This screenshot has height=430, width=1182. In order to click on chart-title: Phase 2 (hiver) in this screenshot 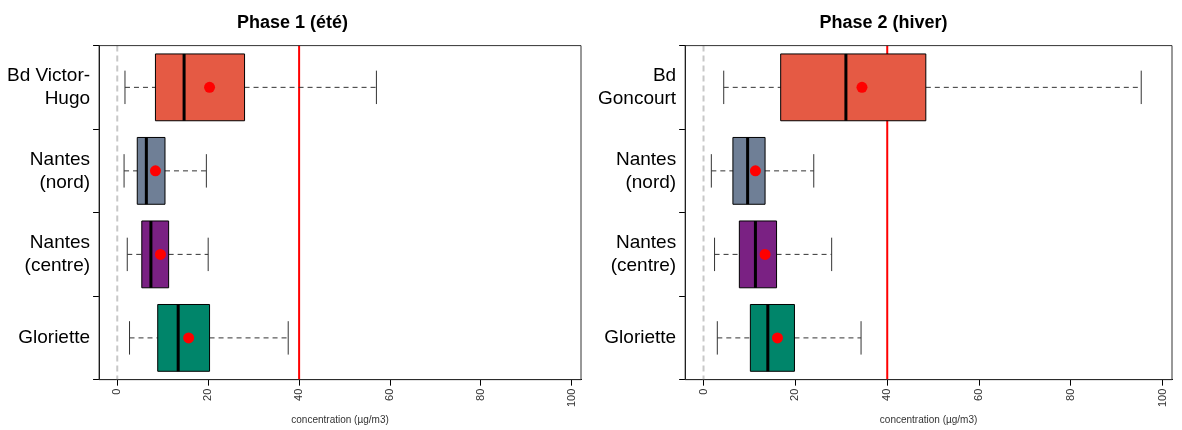, I will do `click(883, 21)`.